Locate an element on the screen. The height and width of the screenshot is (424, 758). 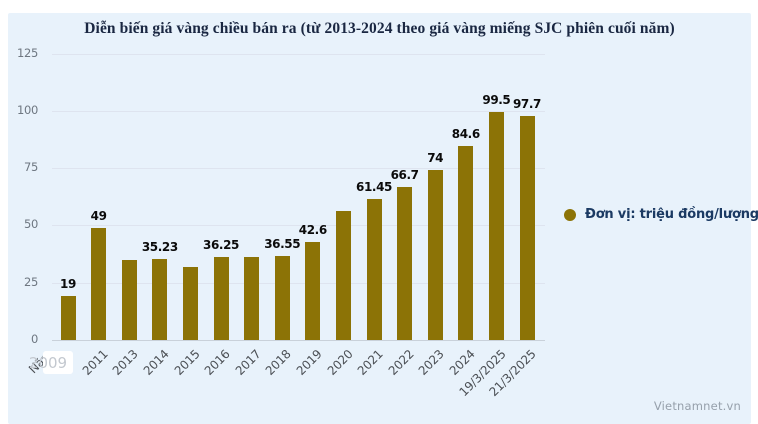
bar-value-label: 49 is located at coordinates (98, 215).